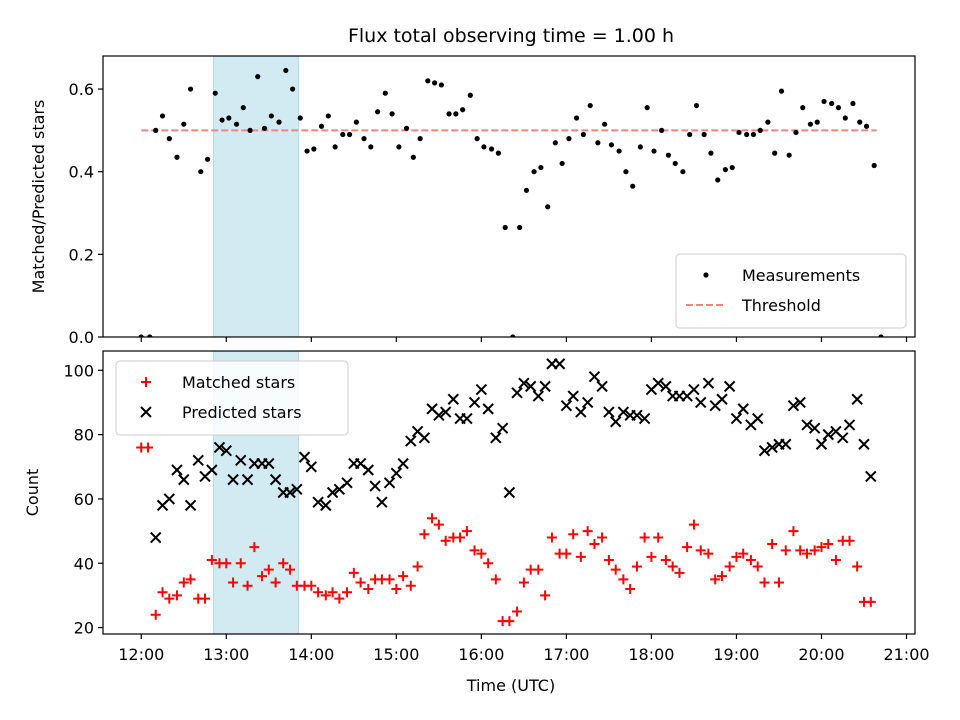 This screenshot has width=960, height=720. I want to click on highlight-span, so click(256, 196).